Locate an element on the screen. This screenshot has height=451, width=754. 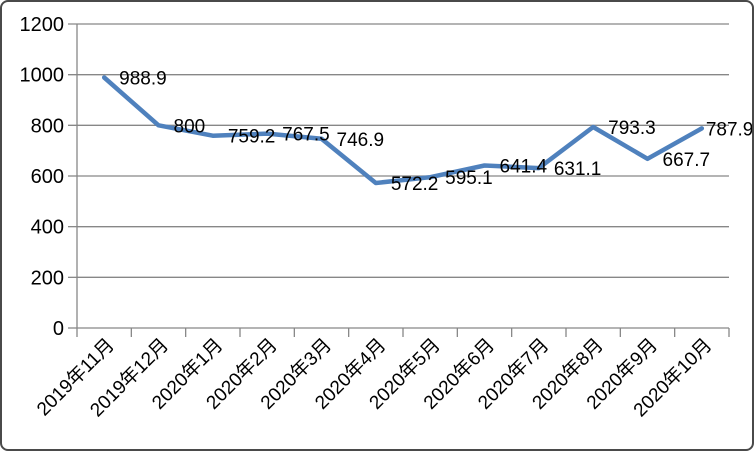
data-label: 767.5 is located at coordinates (306, 135).